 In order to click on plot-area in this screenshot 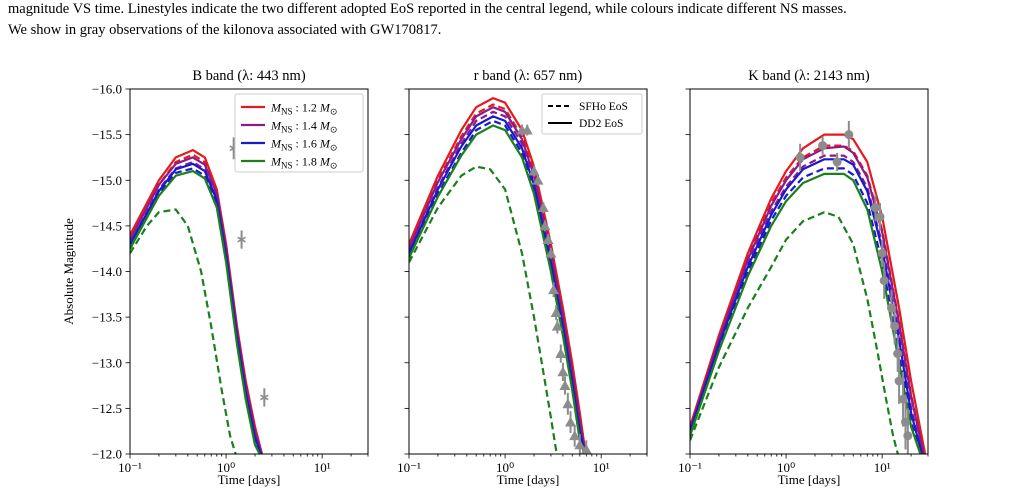, I will do `click(500, 275)`.